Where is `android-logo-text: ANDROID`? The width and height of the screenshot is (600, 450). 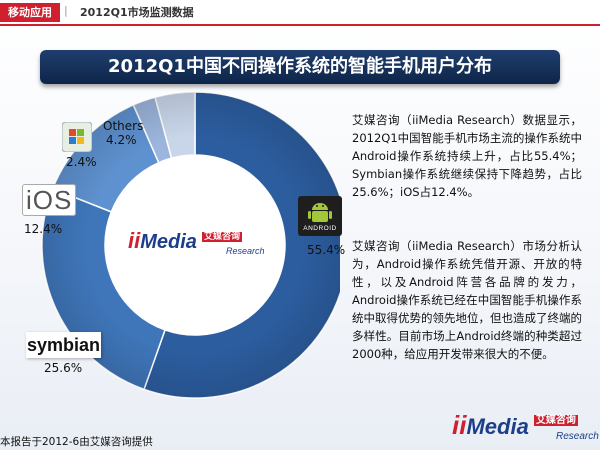 android-logo-text: ANDROID is located at coordinates (320, 228).